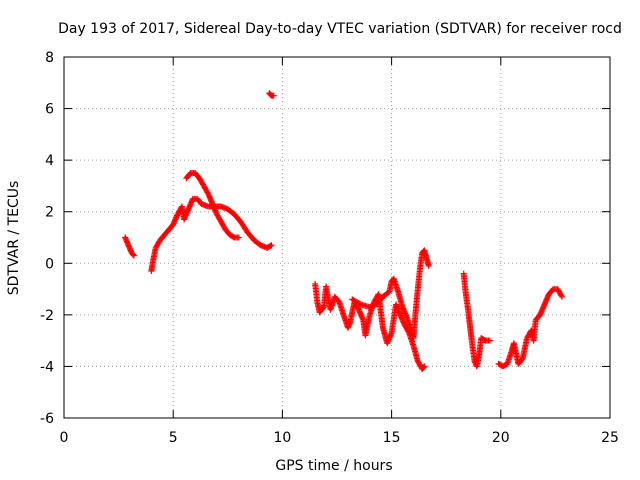  I want to click on y-tick-label: -2, so click(47, 316).